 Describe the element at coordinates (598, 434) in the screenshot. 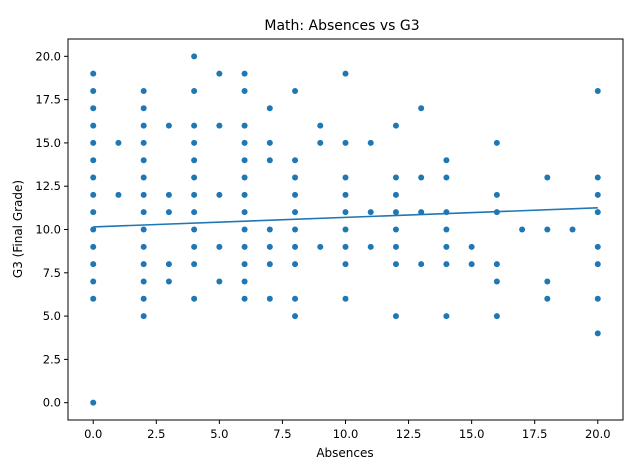

I see `x-tick-label: 20.0` at that location.